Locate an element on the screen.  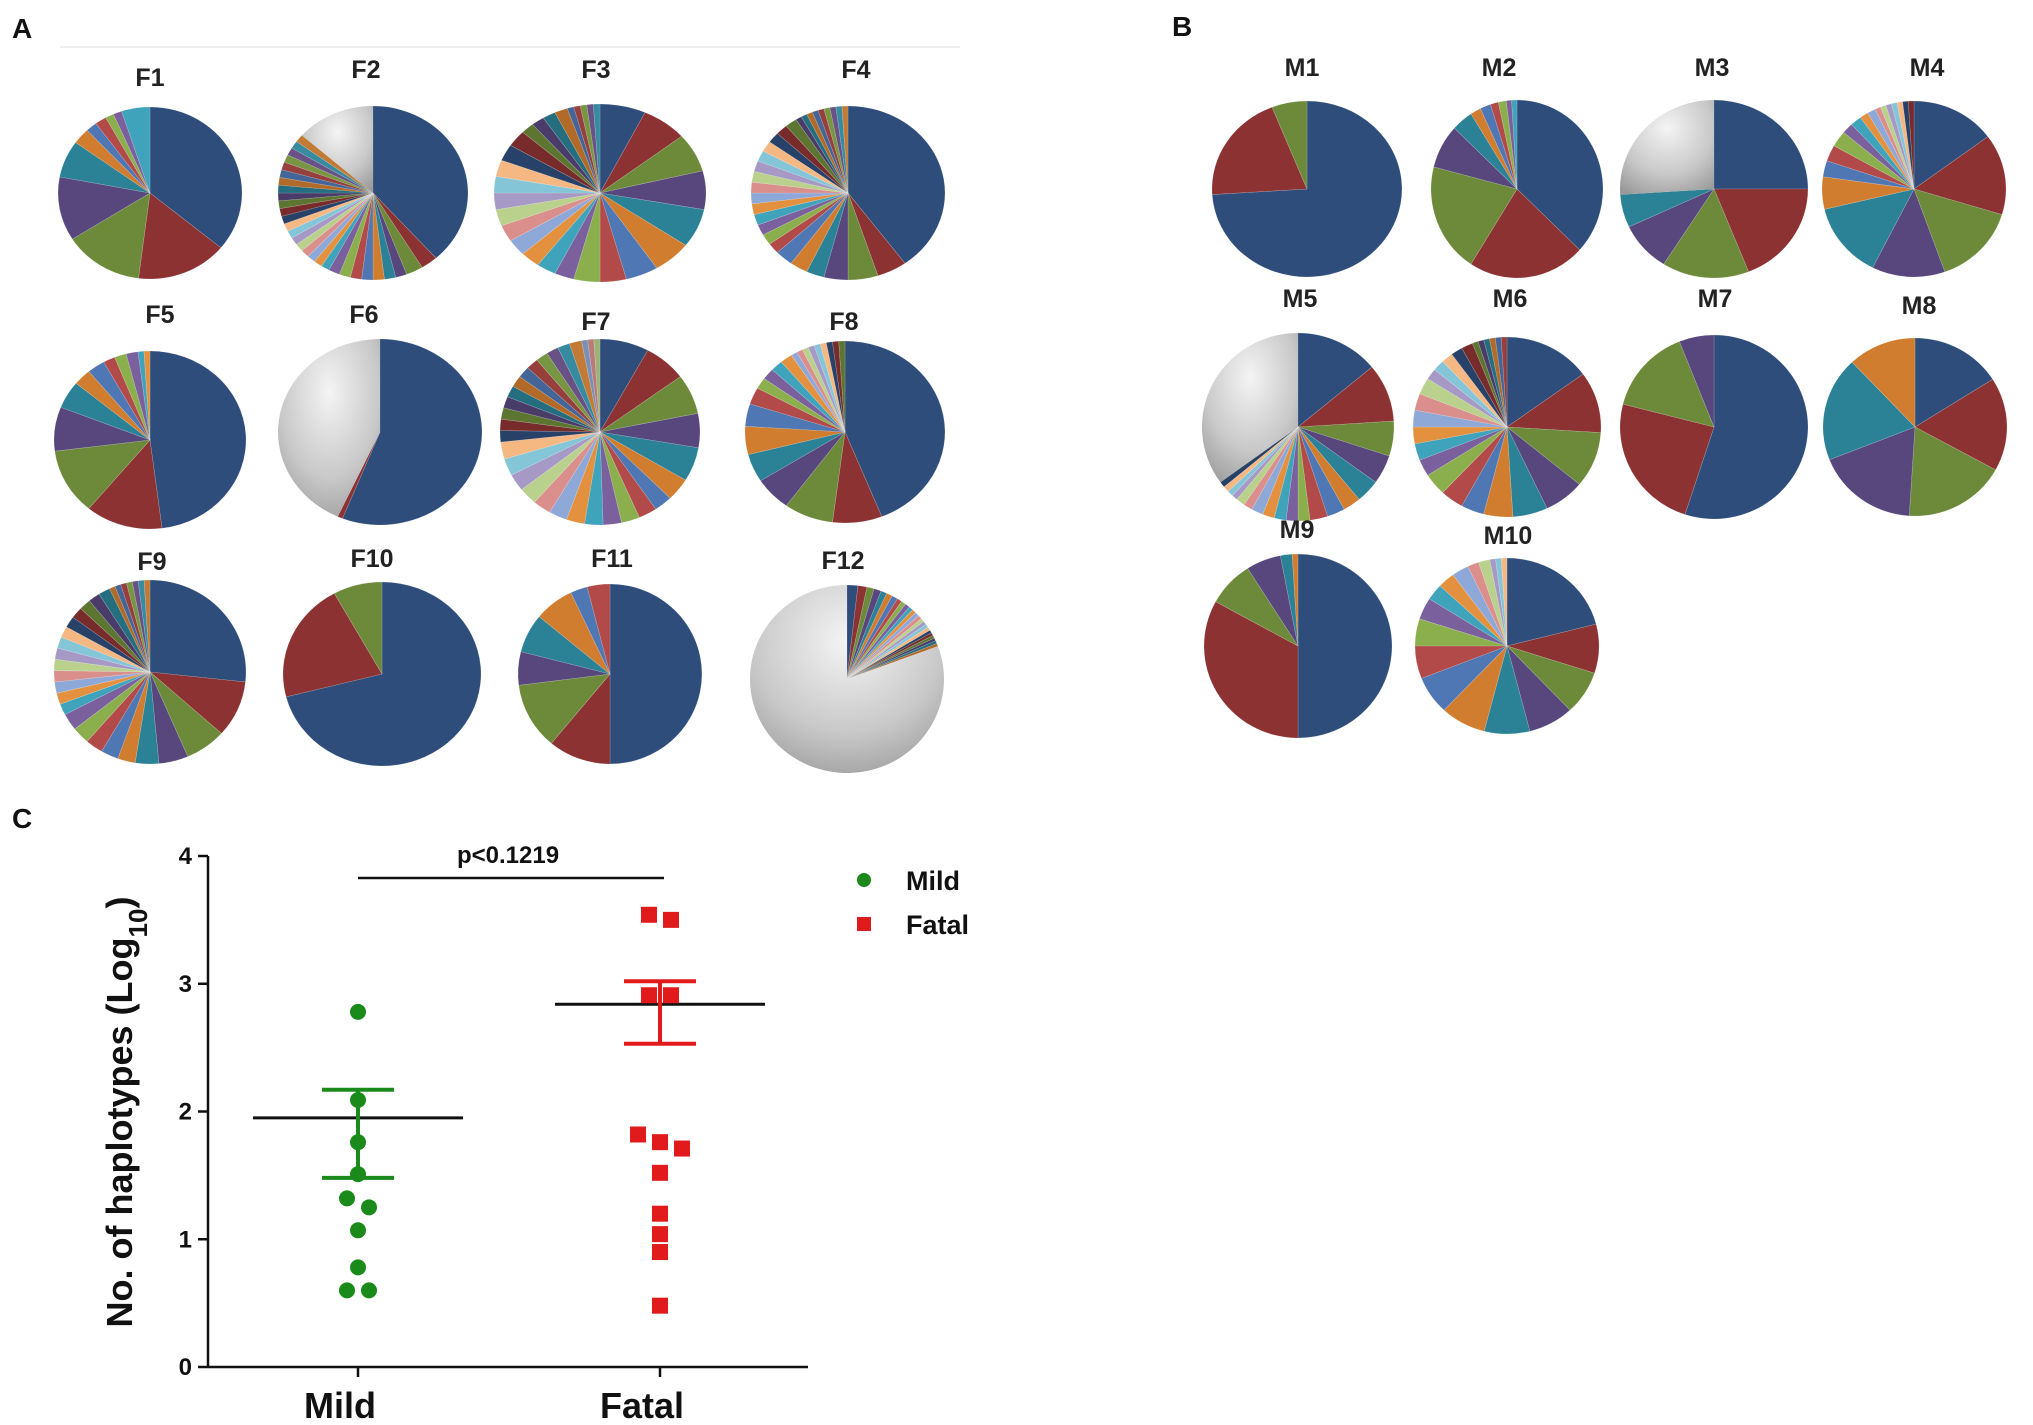
panel-b-pie-m10: M10 is located at coordinates (1507, 628).